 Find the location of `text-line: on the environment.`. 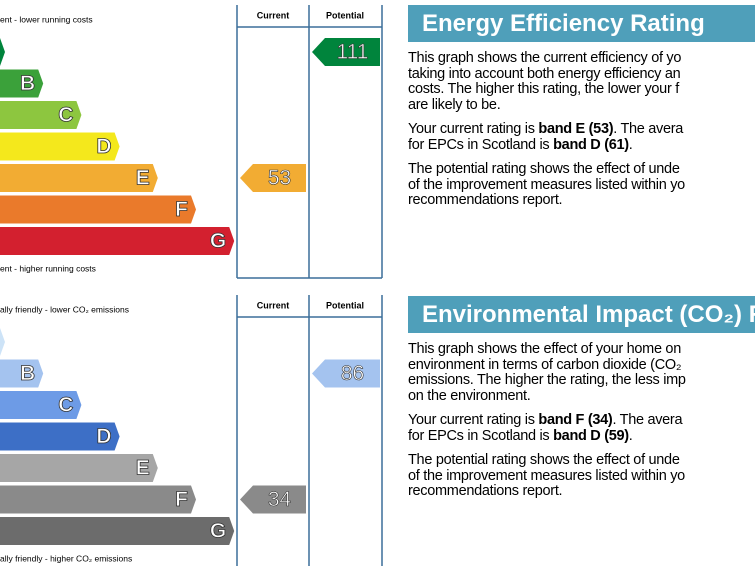

text-line: on the environment. is located at coordinates (581, 396).